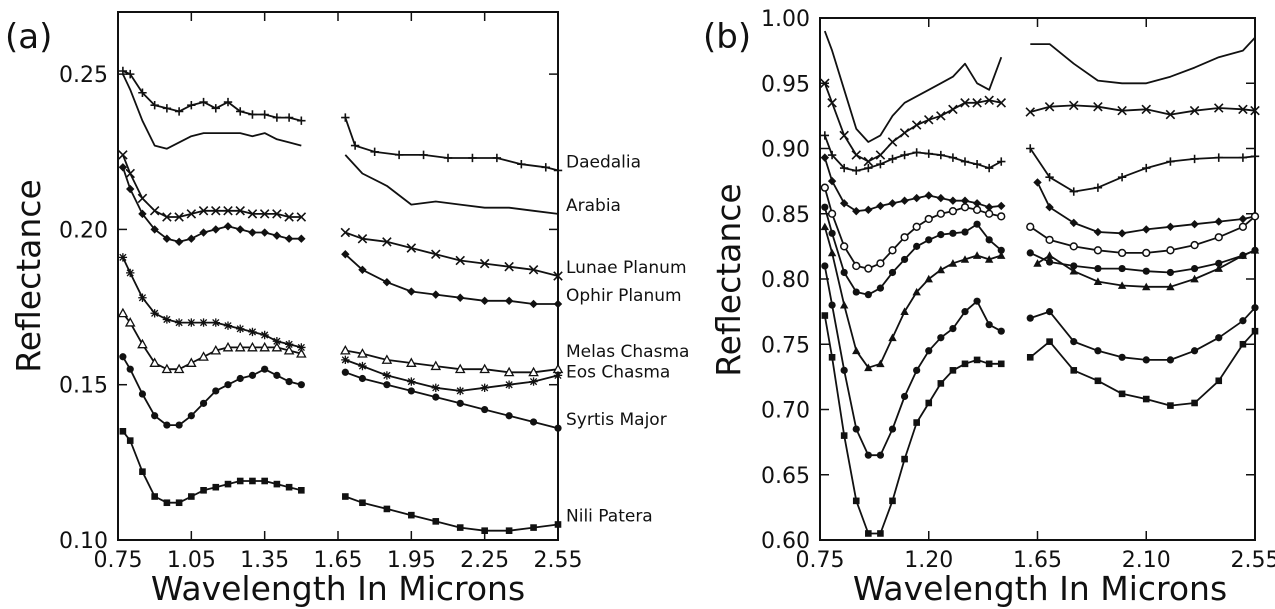  I want to click on y-tick-label: 0.15, so click(83, 386).